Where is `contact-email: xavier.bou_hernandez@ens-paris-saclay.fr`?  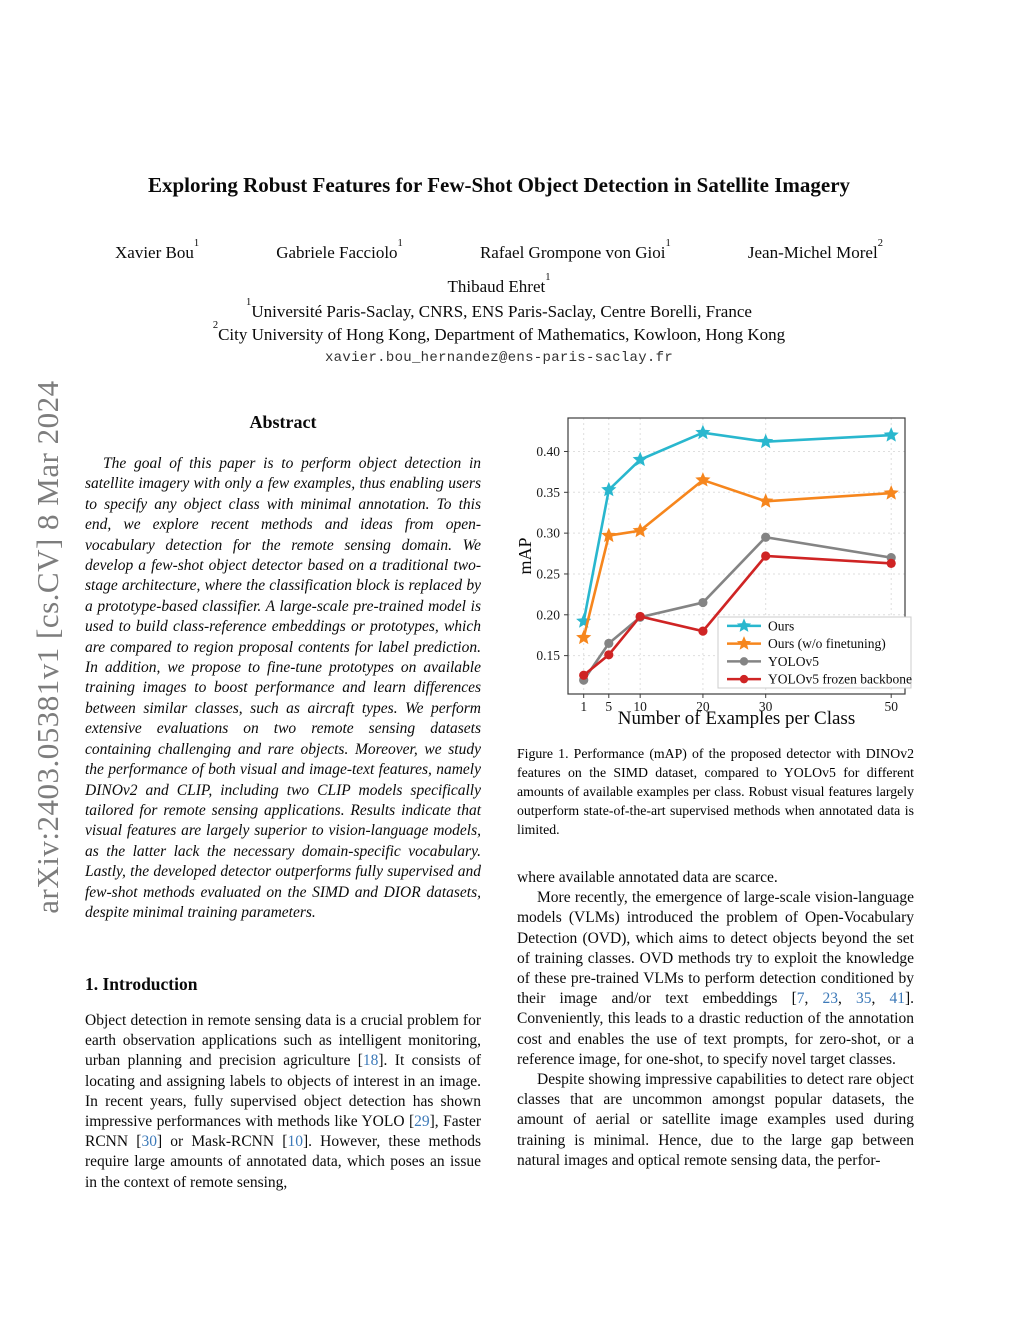
contact-email: xavier.bou_hernandez@ens-paris-saclay.fr is located at coordinates (499, 358).